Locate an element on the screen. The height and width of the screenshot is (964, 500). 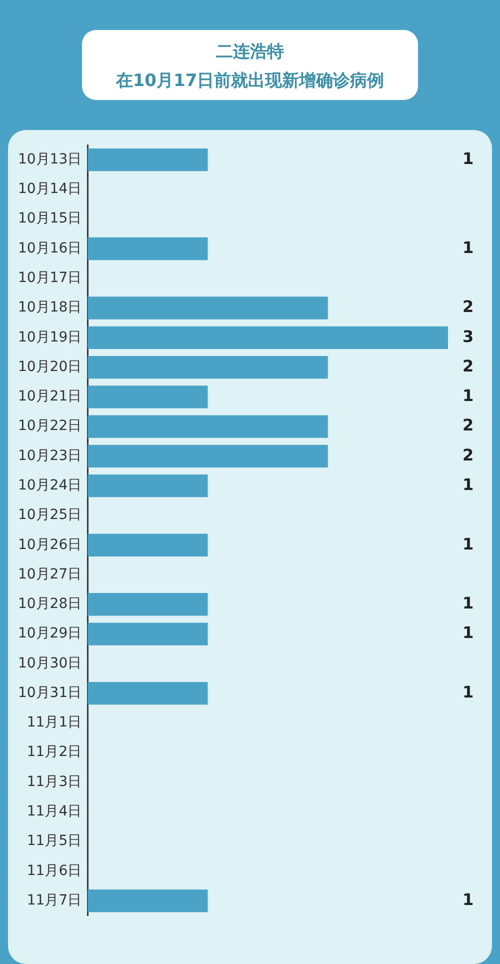
y-tick-label: 10月13日 is located at coordinates (50, 159).